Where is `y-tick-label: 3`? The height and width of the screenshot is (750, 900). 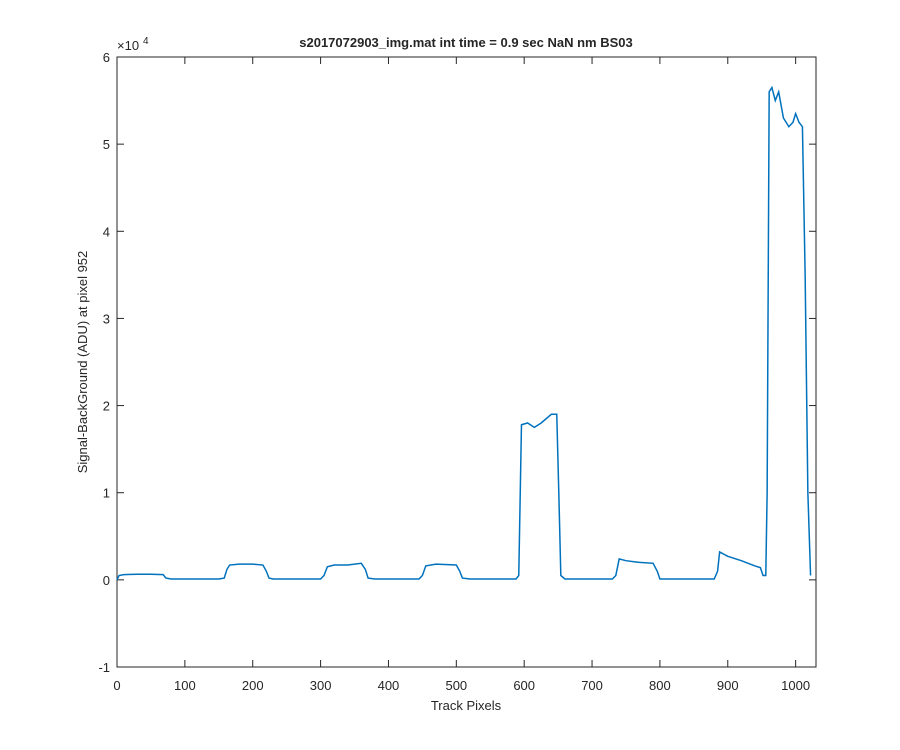 y-tick-label: 3 is located at coordinates (106, 318).